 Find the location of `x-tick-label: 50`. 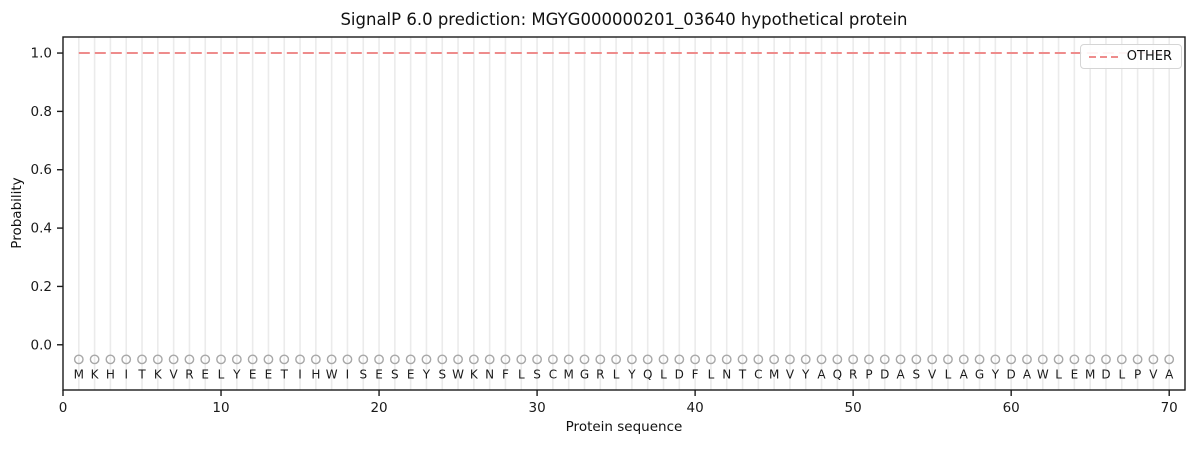

x-tick-label: 50 is located at coordinates (853, 408).